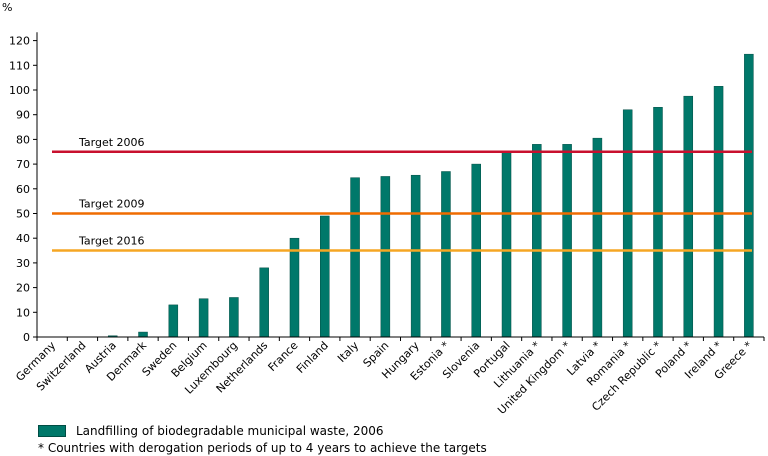  I want to click on legend-swatch, so click(52, 431).